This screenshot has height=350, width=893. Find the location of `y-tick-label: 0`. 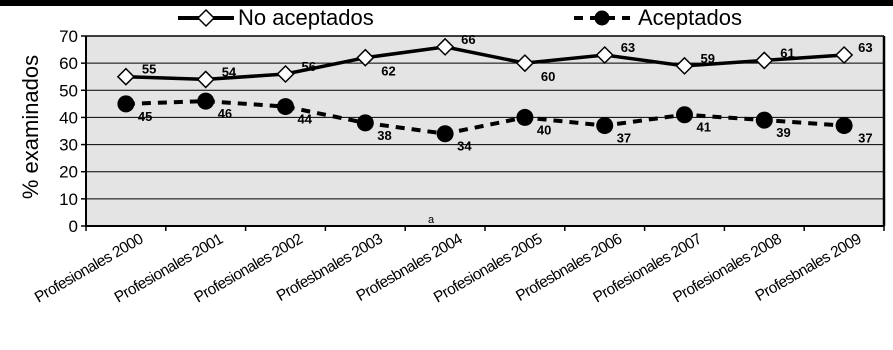

y-tick-label: 0 is located at coordinates (73, 226).